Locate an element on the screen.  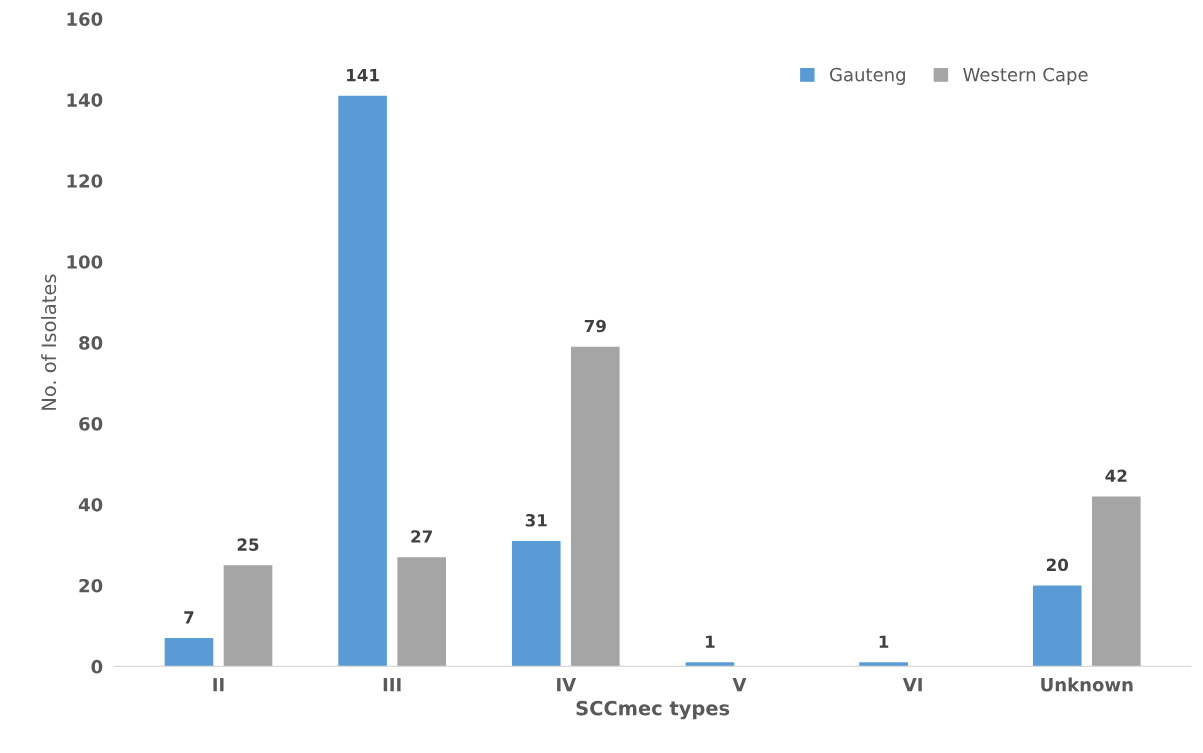
x-tick-label: VI is located at coordinates (912, 685).